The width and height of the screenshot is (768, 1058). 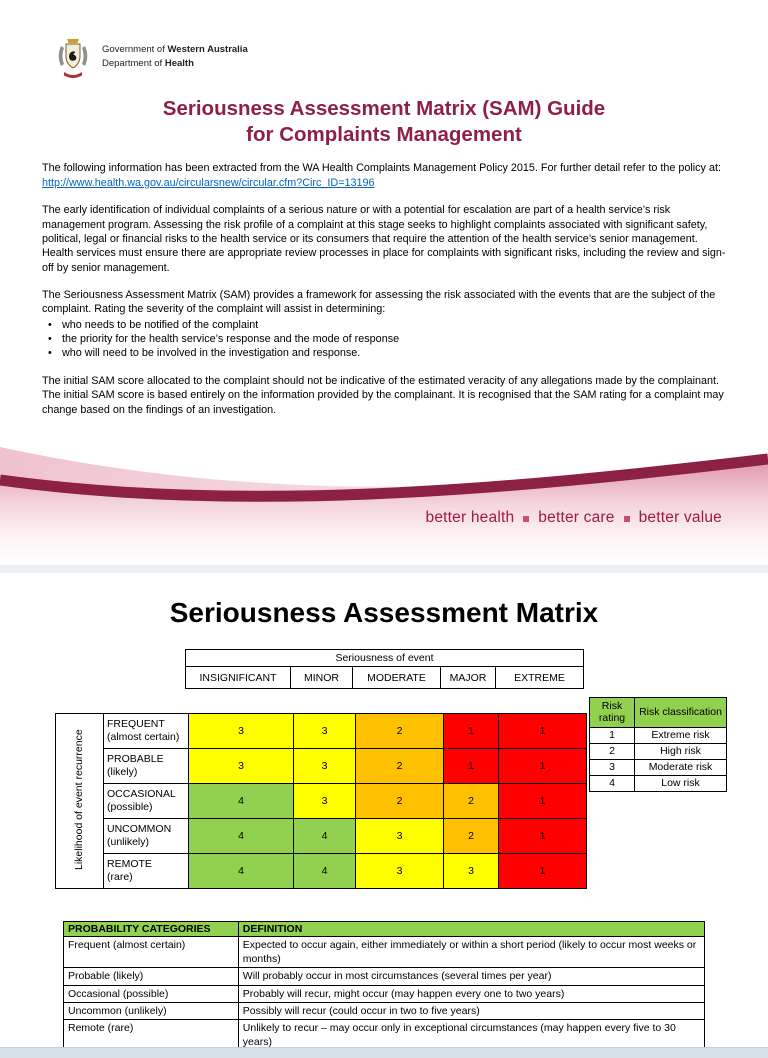 I want to click on matrix-row: UNCOMMON (unlikely) 4 4 3 2 1, so click(x=321, y=836).